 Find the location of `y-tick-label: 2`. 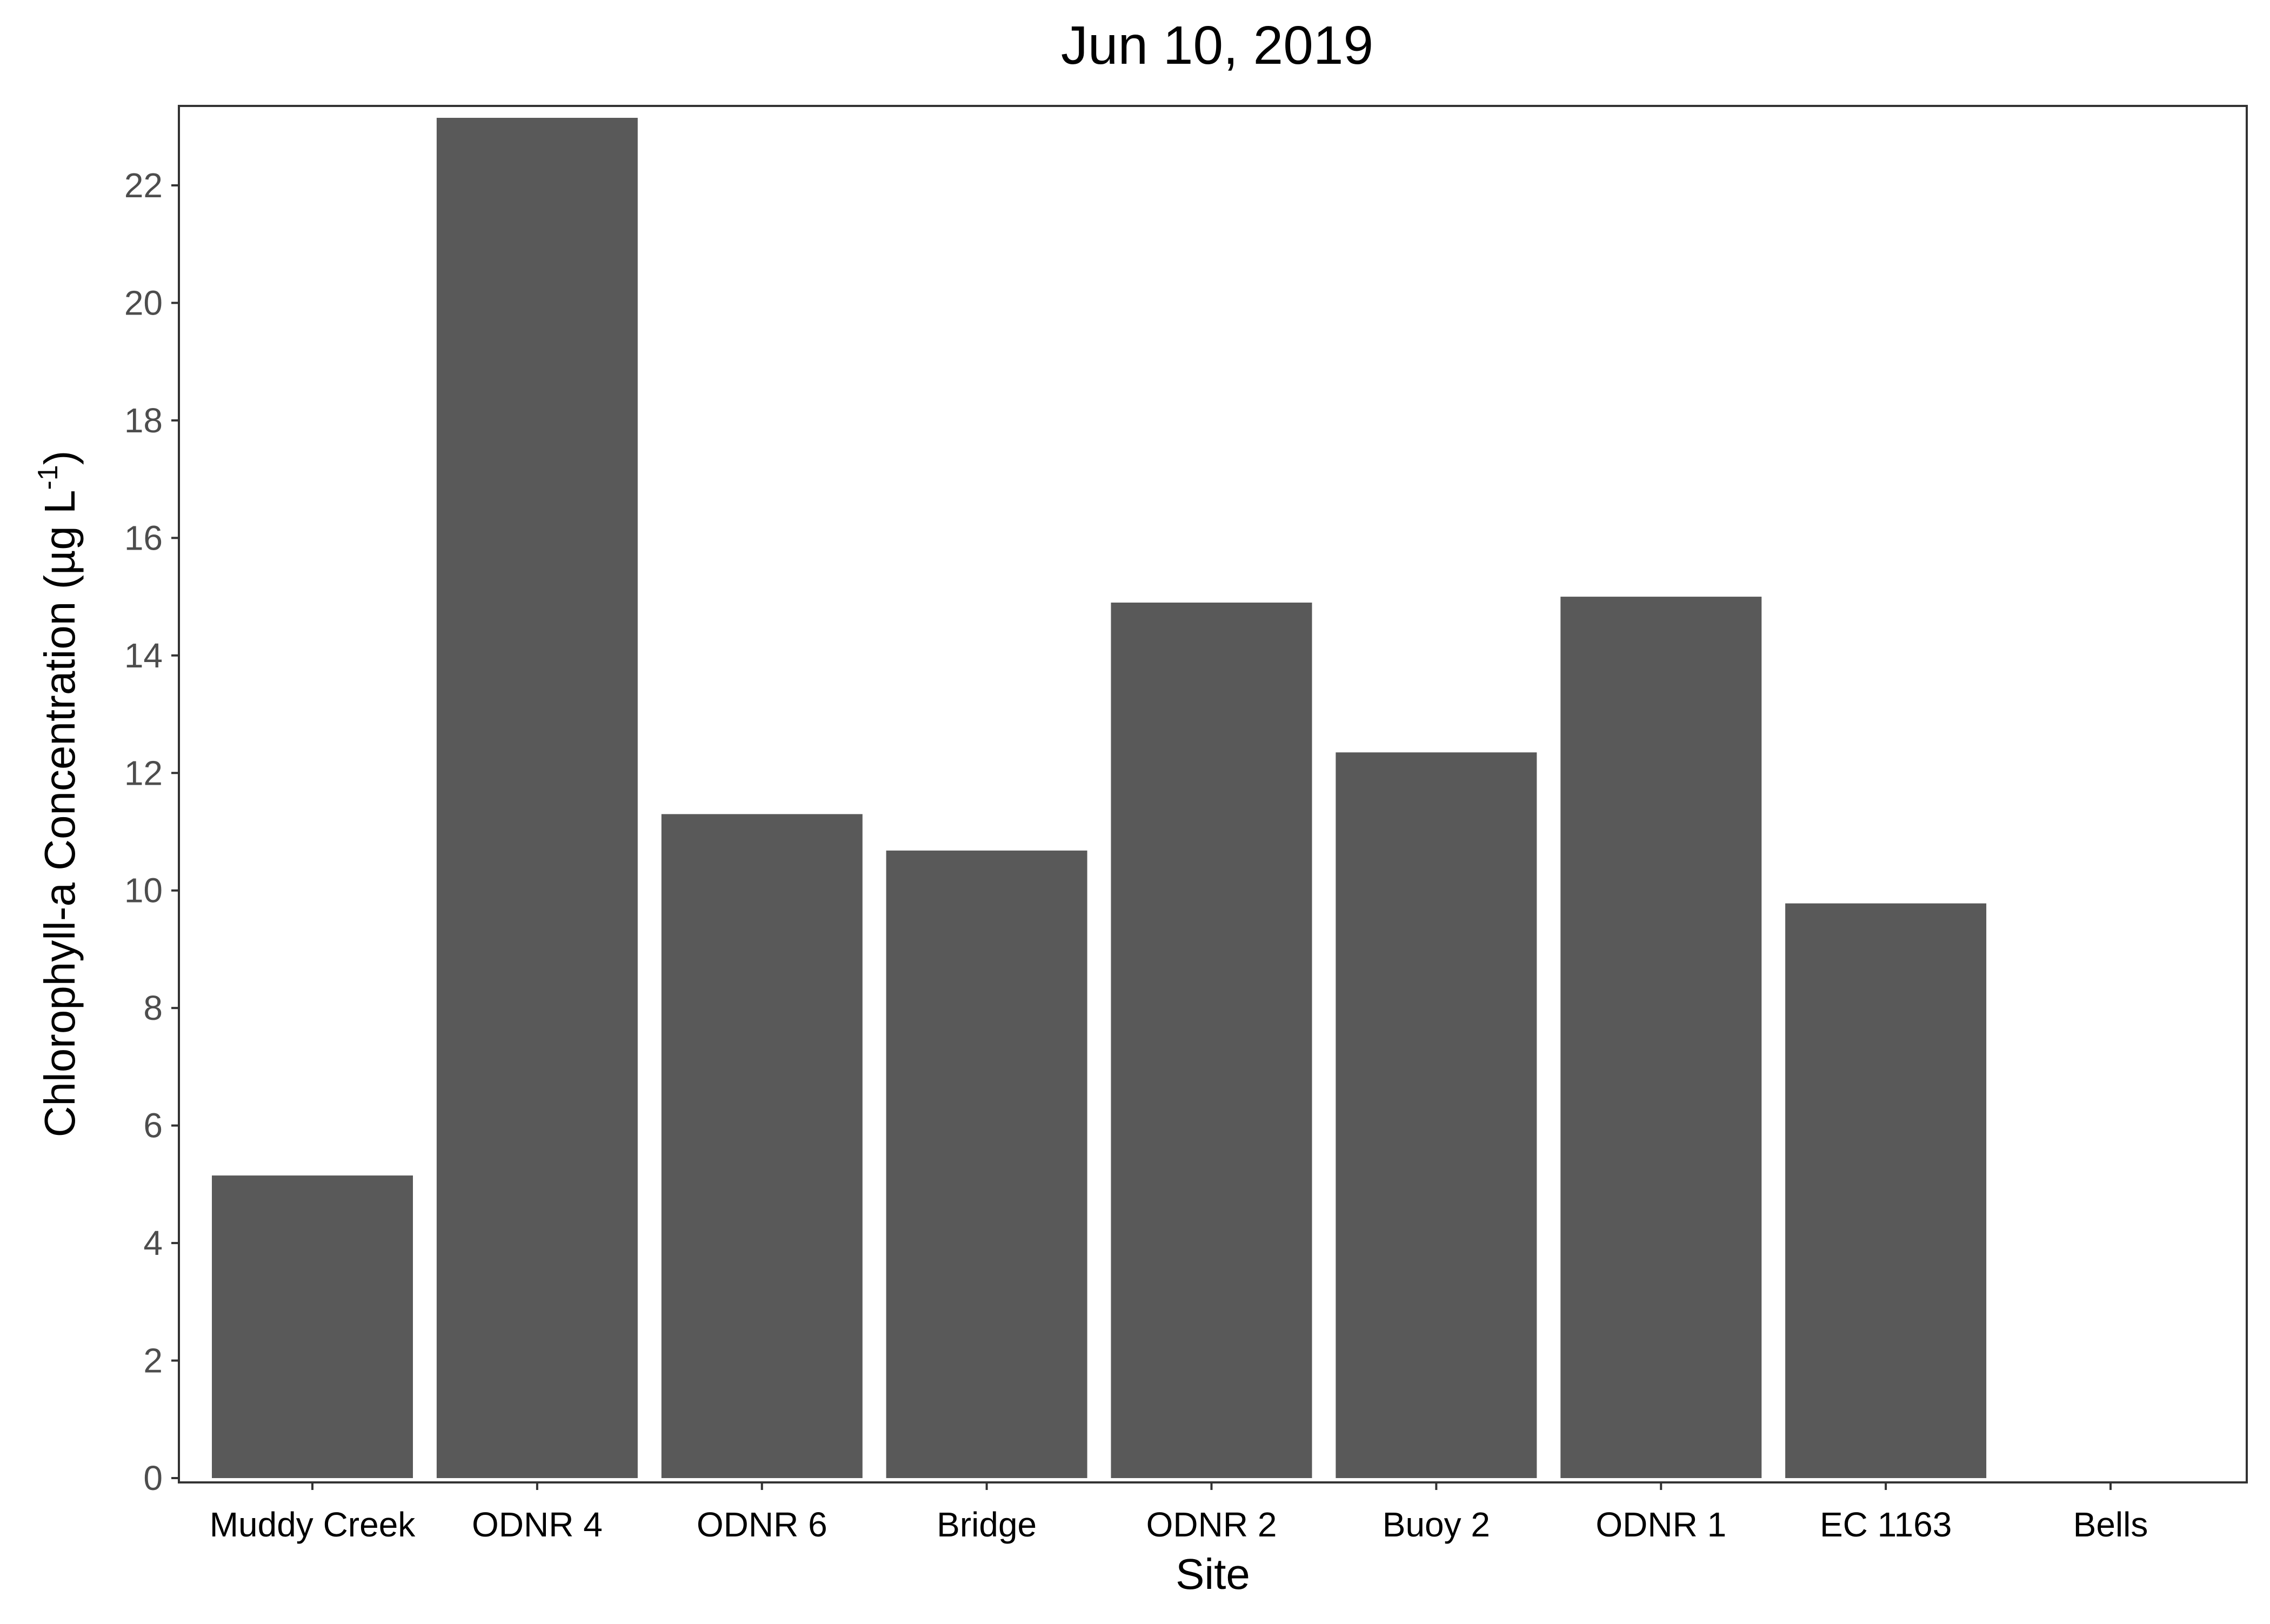

y-tick-label: 2 is located at coordinates (153, 1360).